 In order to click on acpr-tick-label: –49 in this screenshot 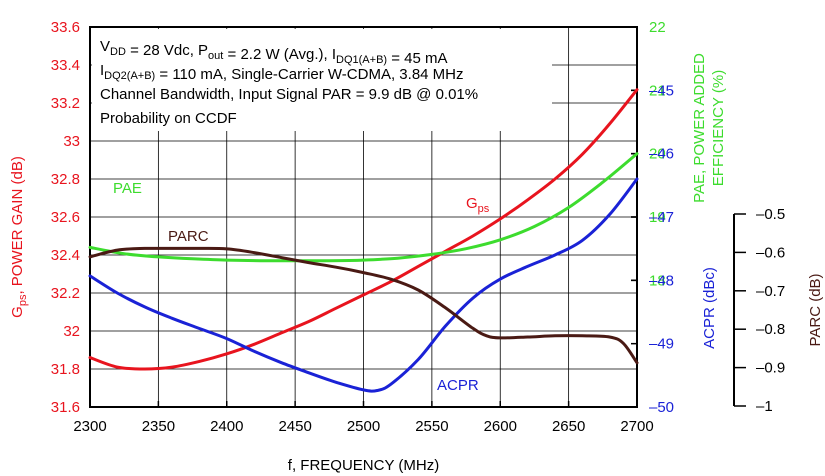, I will do `click(661, 344)`.